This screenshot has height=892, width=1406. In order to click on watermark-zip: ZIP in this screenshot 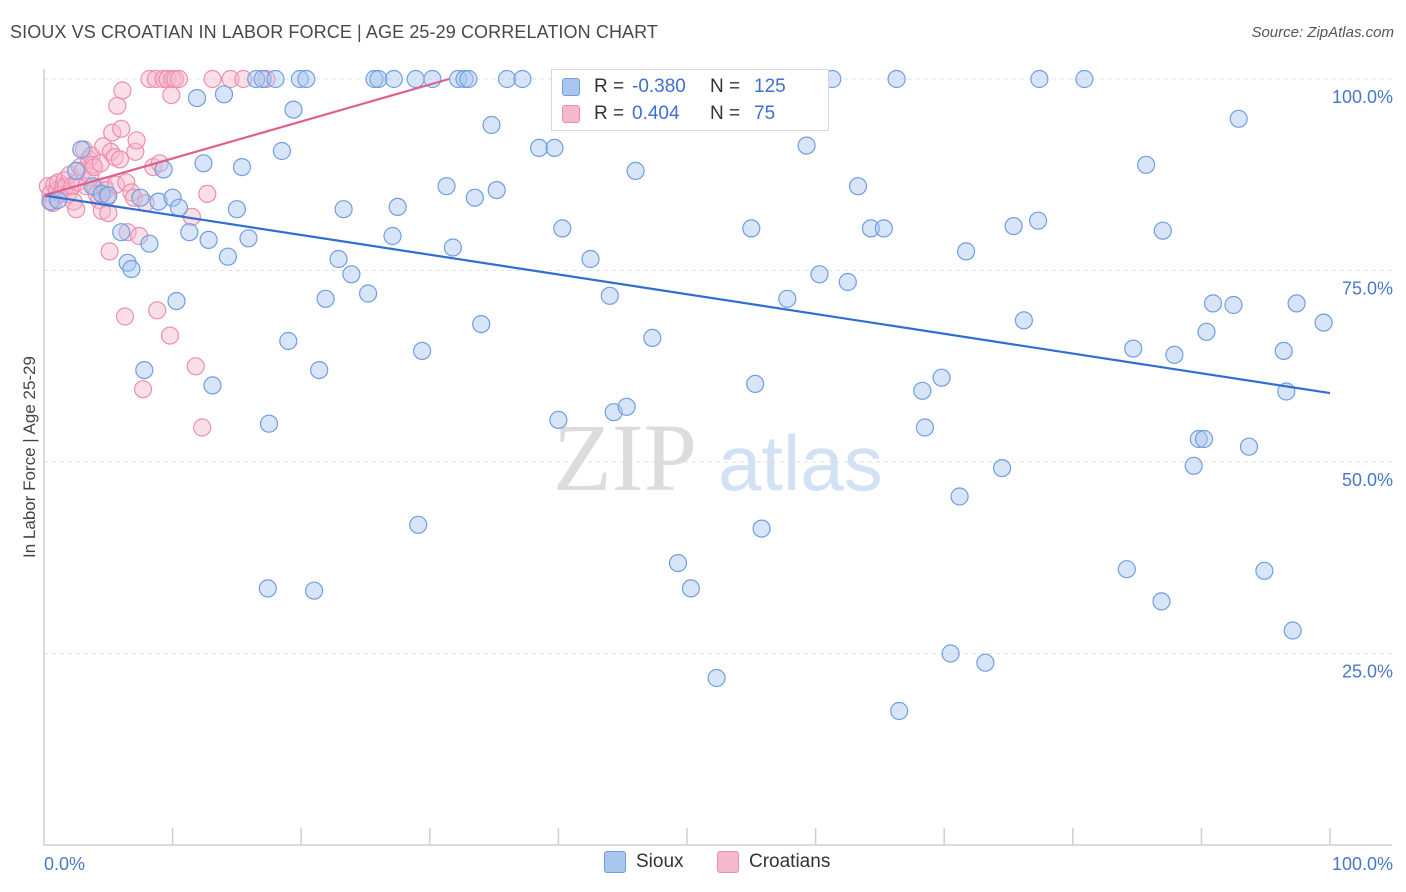, I will do `click(625, 457)`.